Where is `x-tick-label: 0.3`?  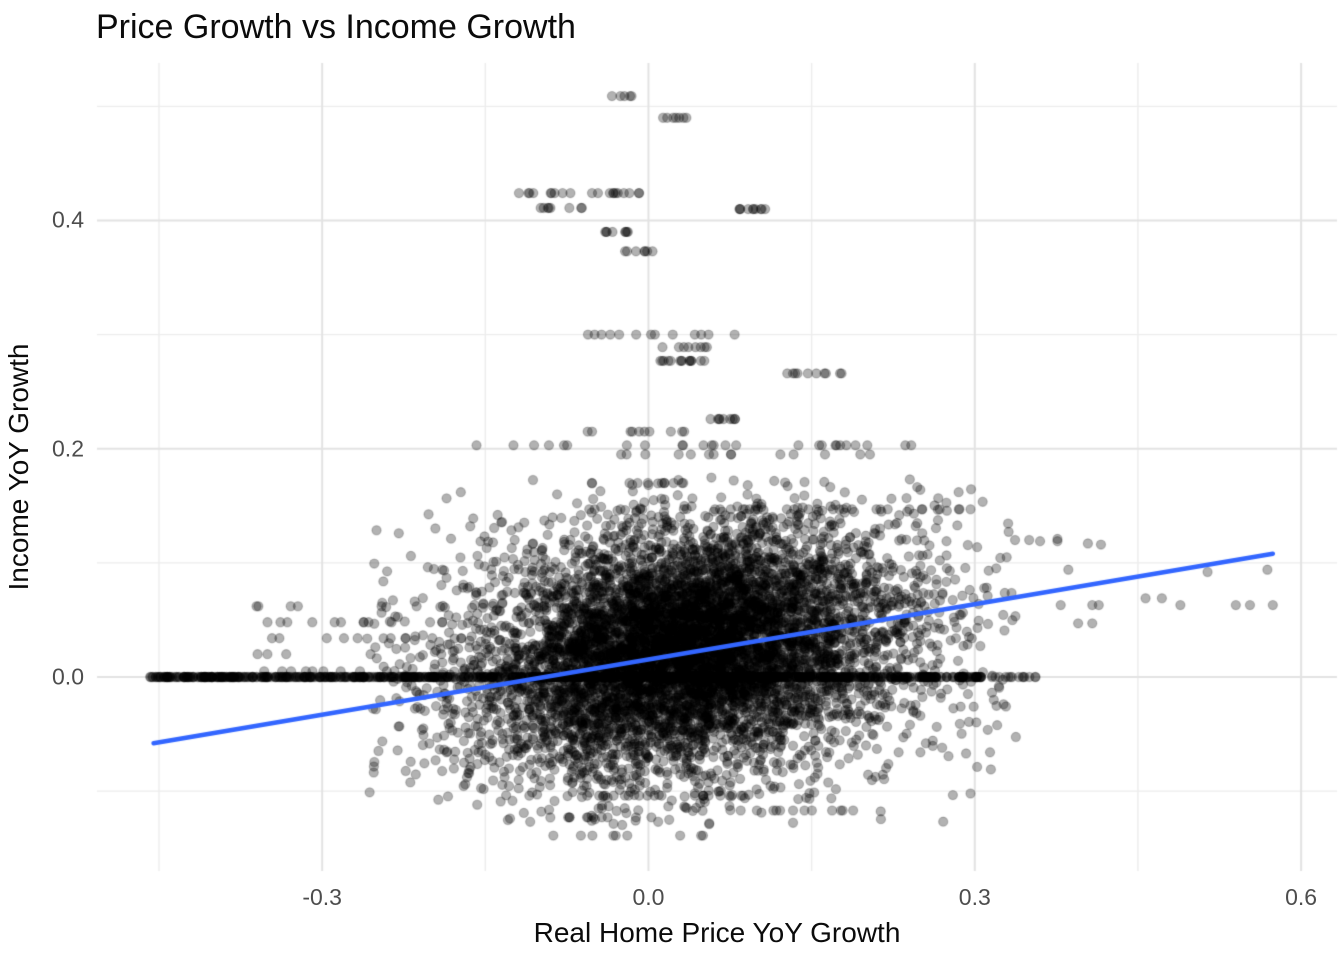 x-tick-label: 0.3 is located at coordinates (974, 897).